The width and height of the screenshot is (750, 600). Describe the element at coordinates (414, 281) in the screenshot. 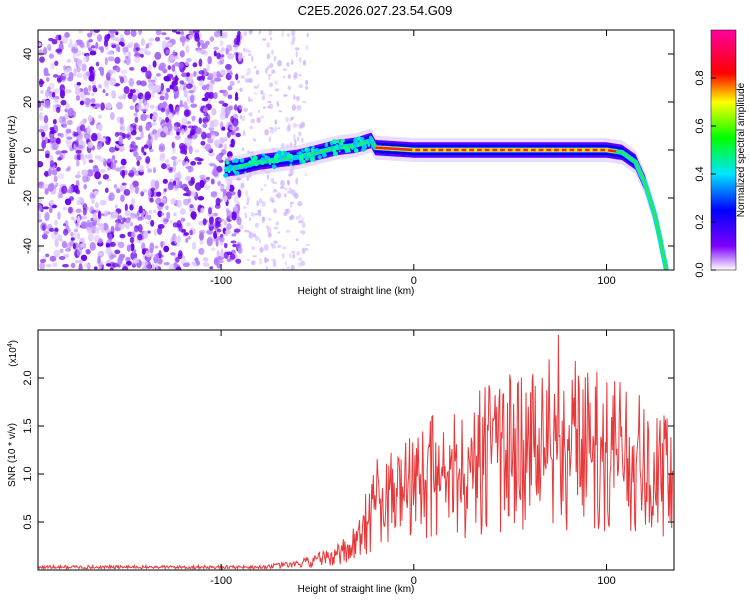

I see `spectrogram-x-tick-label: 0` at that location.